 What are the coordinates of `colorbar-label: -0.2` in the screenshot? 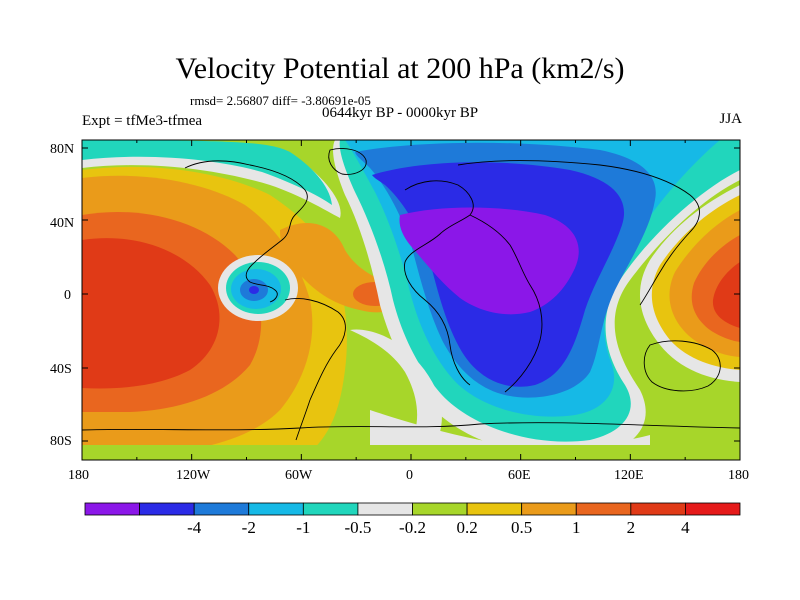 It's located at (412, 527).